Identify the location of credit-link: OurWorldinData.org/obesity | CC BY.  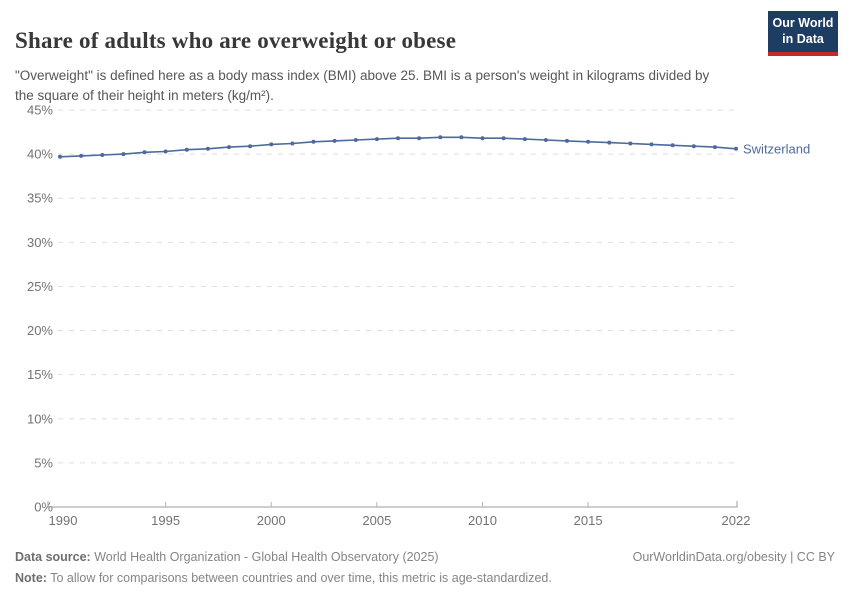
(733, 557).